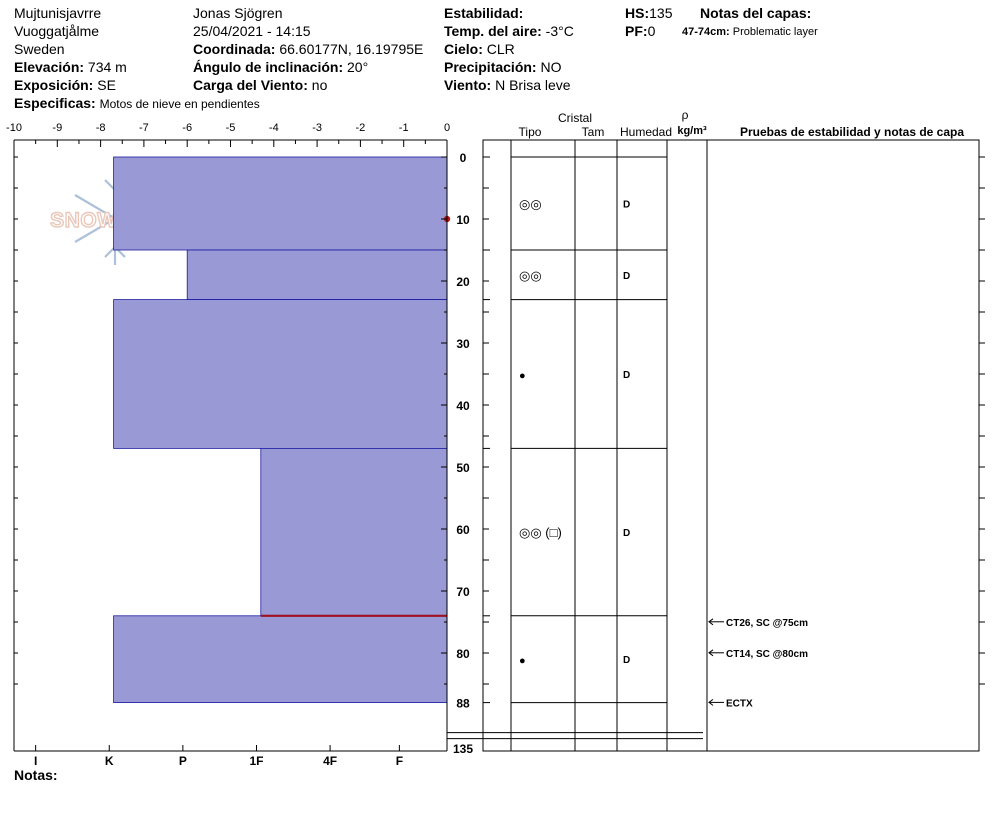  I want to click on temperature-tick-label: -7, so click(144, 128).